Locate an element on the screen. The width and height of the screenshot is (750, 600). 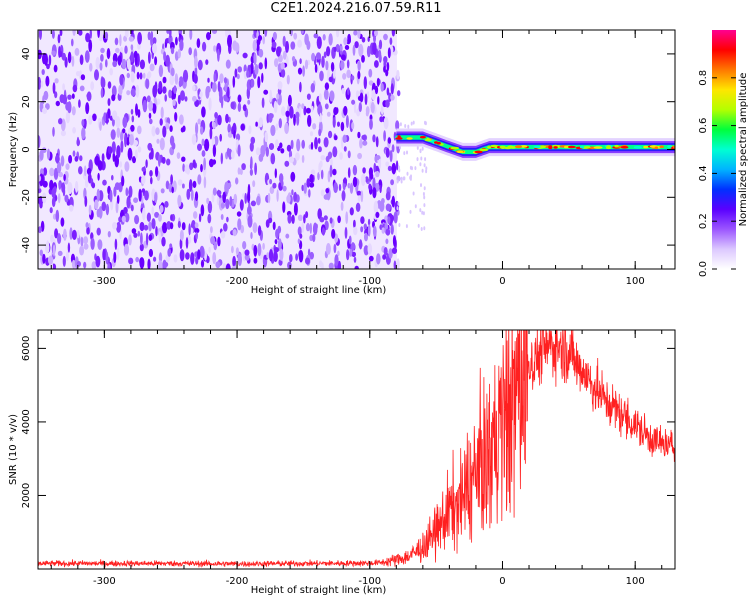
spectrogram-x-tick-label: -200 is located at coordinates (237, 281).